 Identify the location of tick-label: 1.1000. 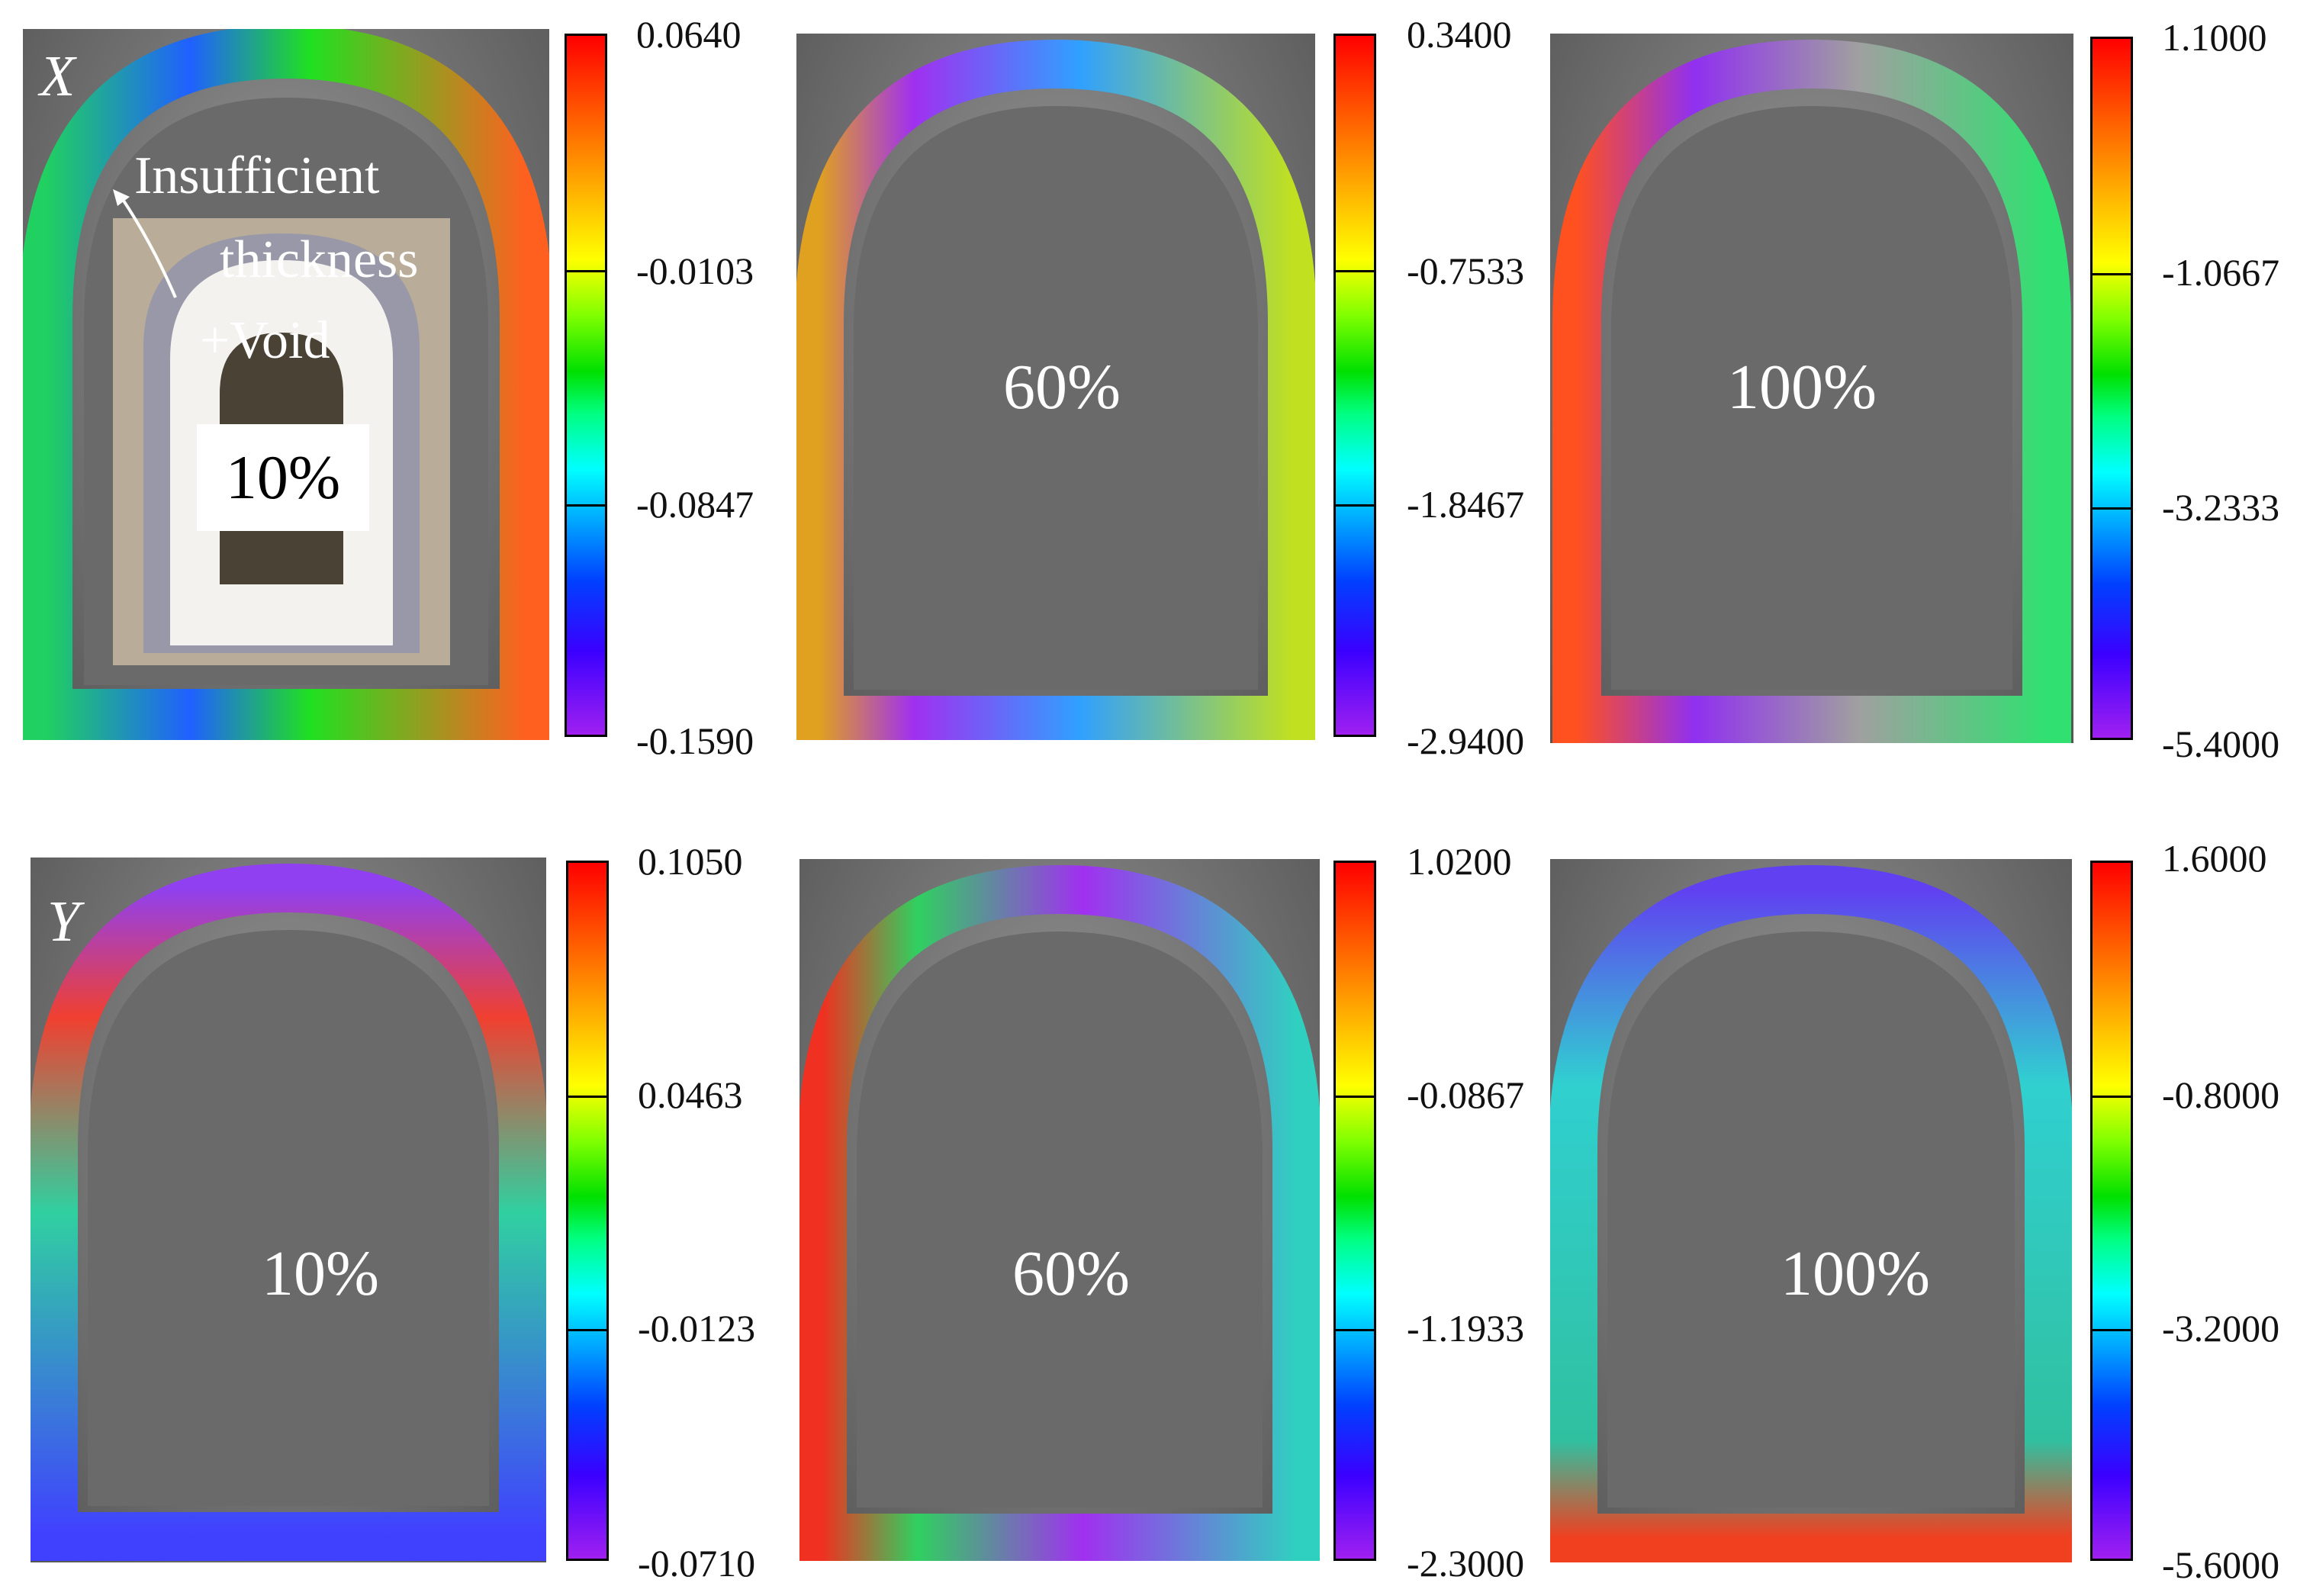
(2214, 37).